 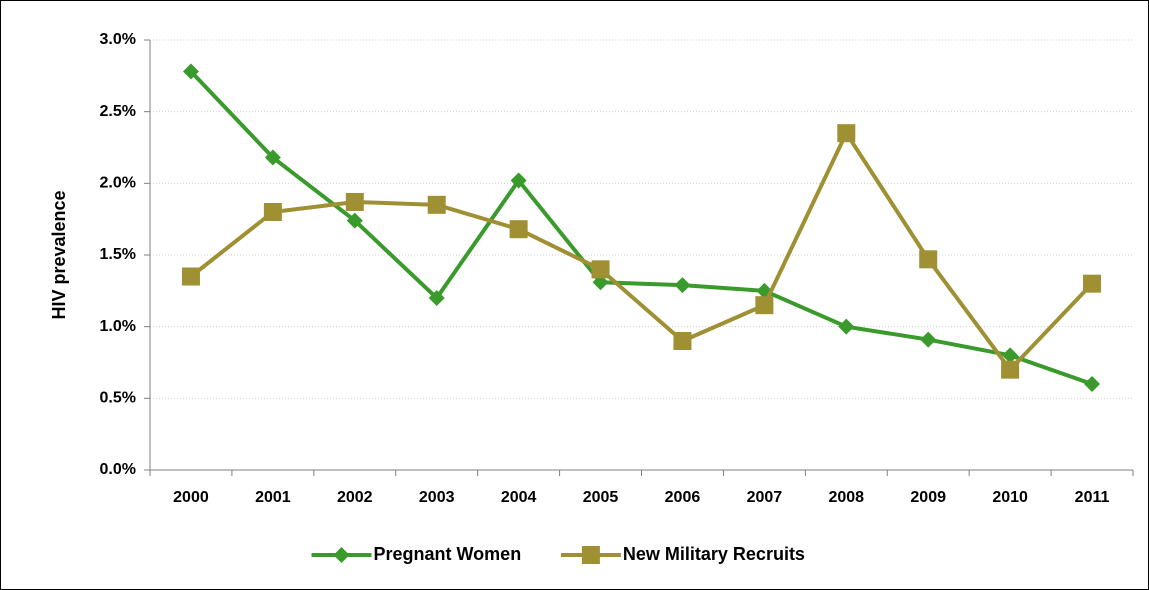 What do you see at coordinates (1010, 497) in the screenshot?
I see `x-tick-label: 2010` at bounding box center [1010, 497].